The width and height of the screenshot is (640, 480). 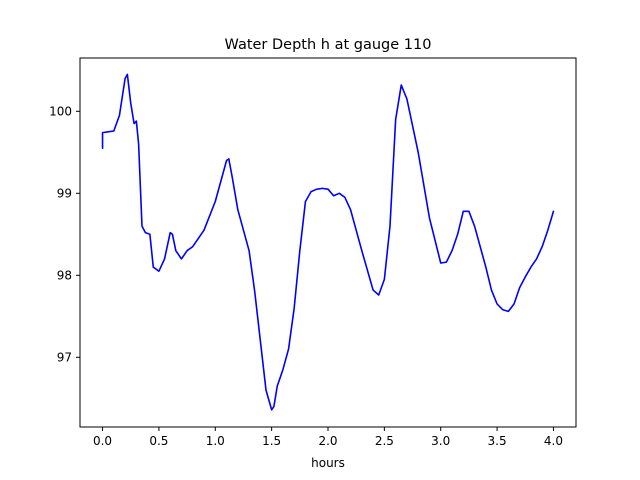 I want to click on x-tick-label: 3.5, so click(x=497, y=441).